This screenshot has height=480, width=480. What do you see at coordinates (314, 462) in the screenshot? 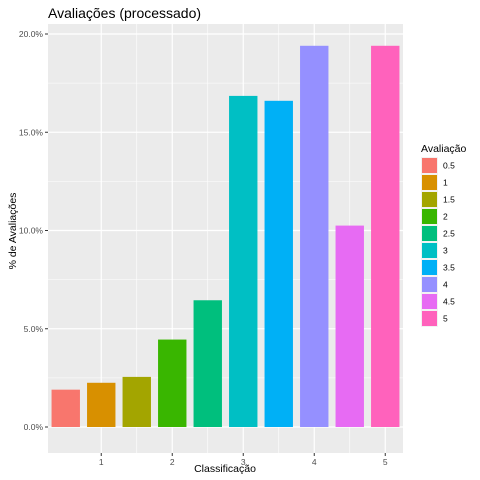
I see `x-tick-label: 4` at bounding box center [314, 462].